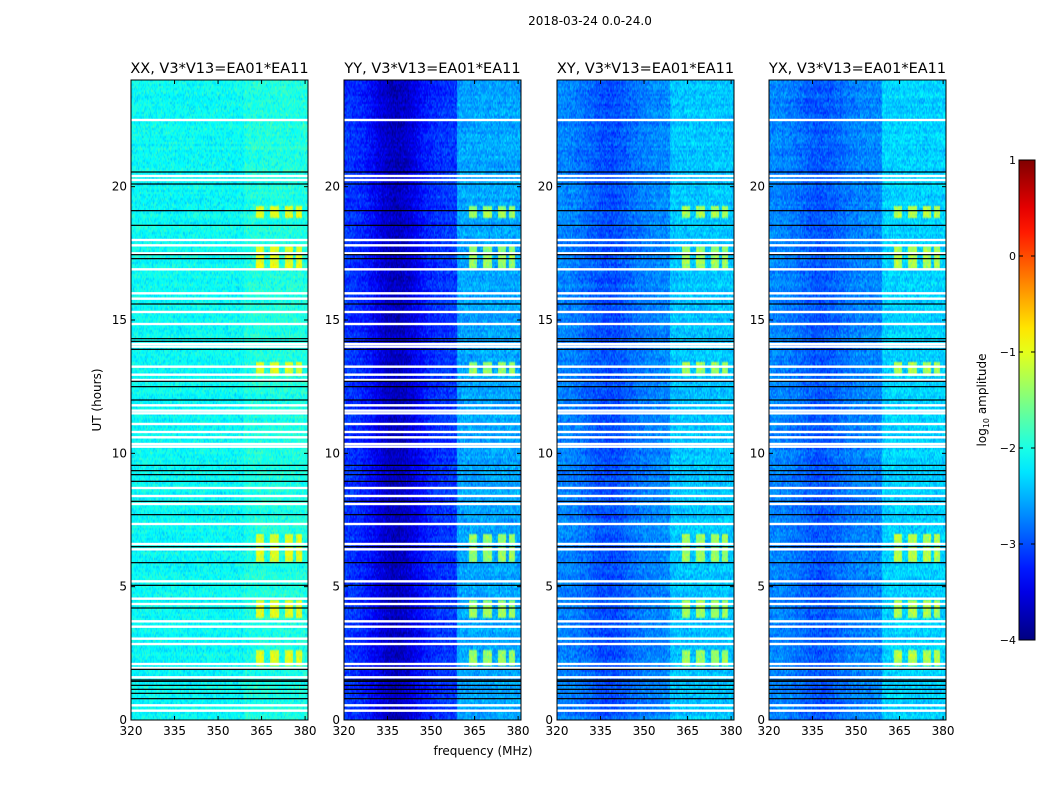  Describe the element at coordinates (332, 187) in the screenshot. I see `y-tick-label: 20` at that location.